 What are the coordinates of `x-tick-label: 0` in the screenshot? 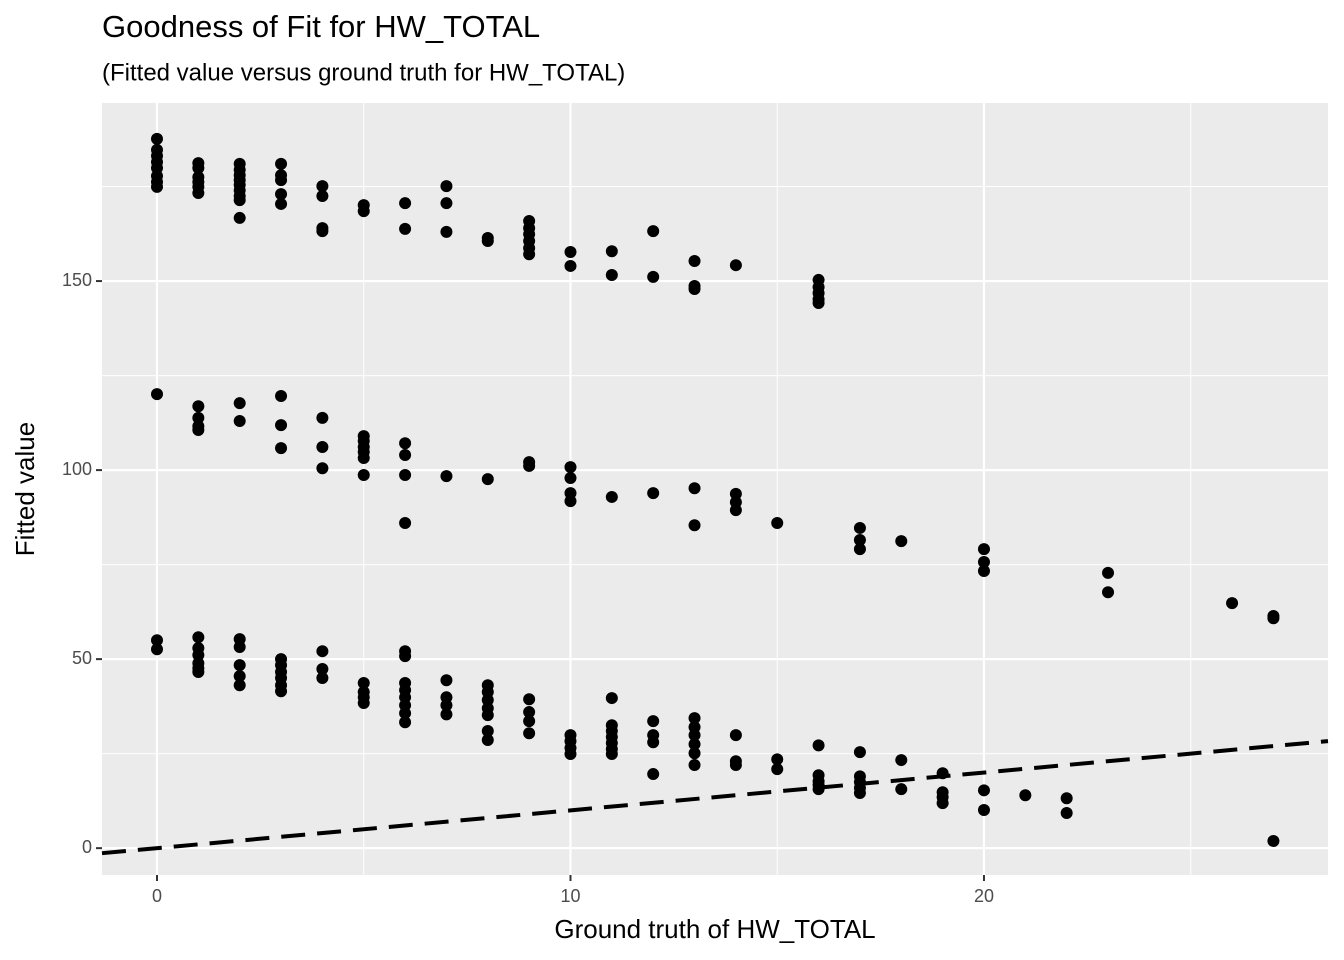 It's located at (157, 896).